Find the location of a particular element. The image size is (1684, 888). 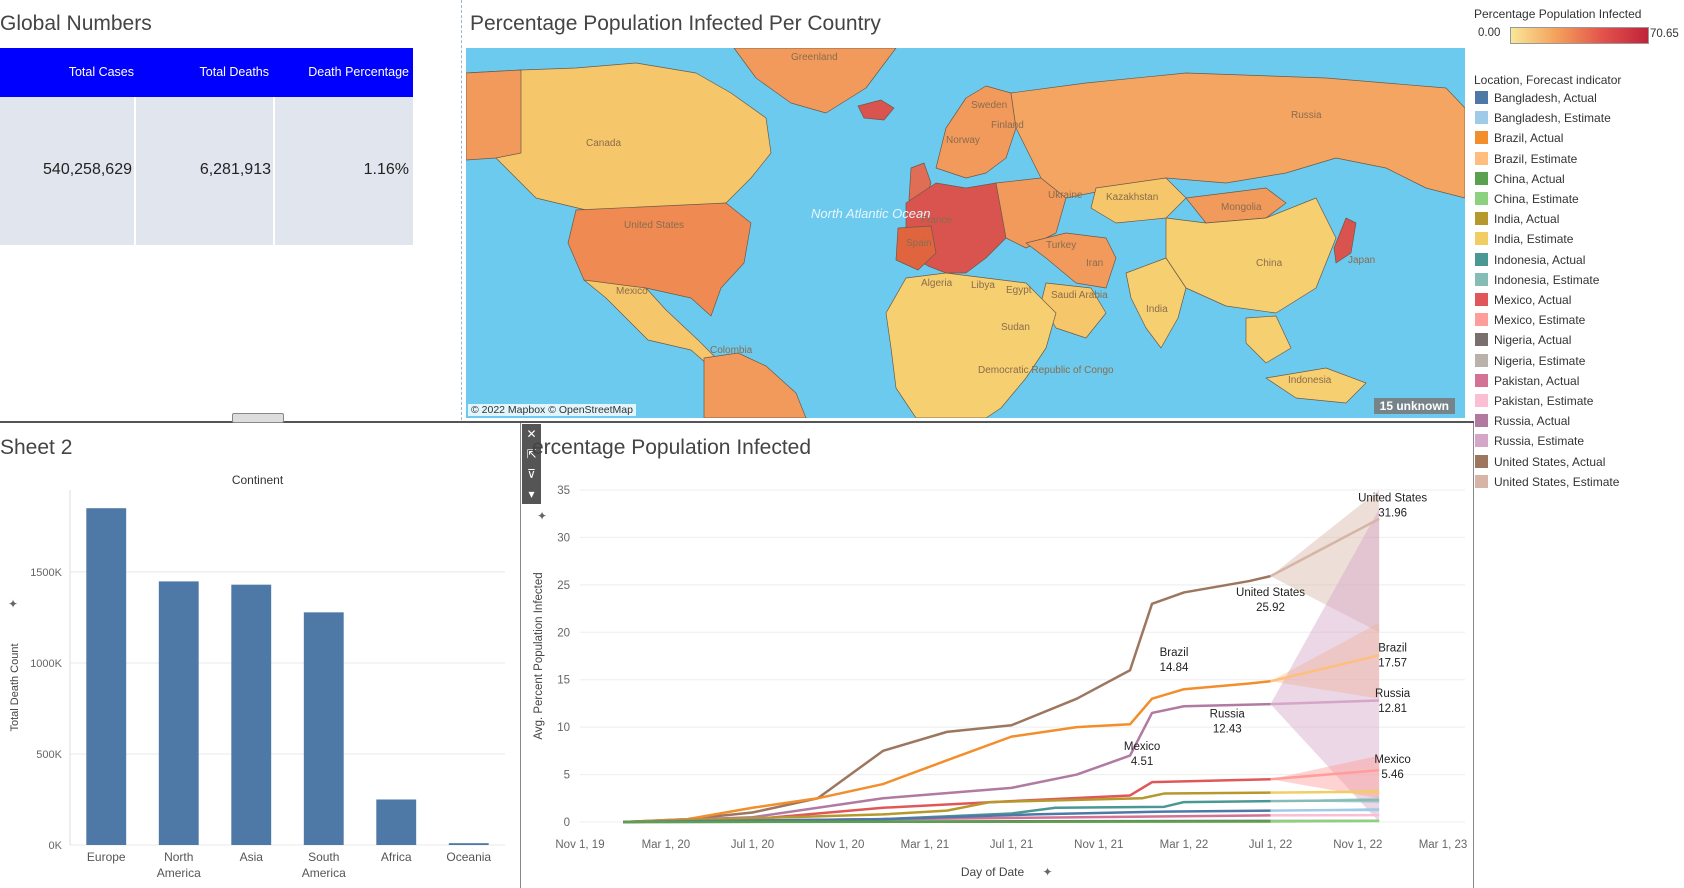

legend-item-india-estimate: India, Estimate is located at coordinates (1524, 239).